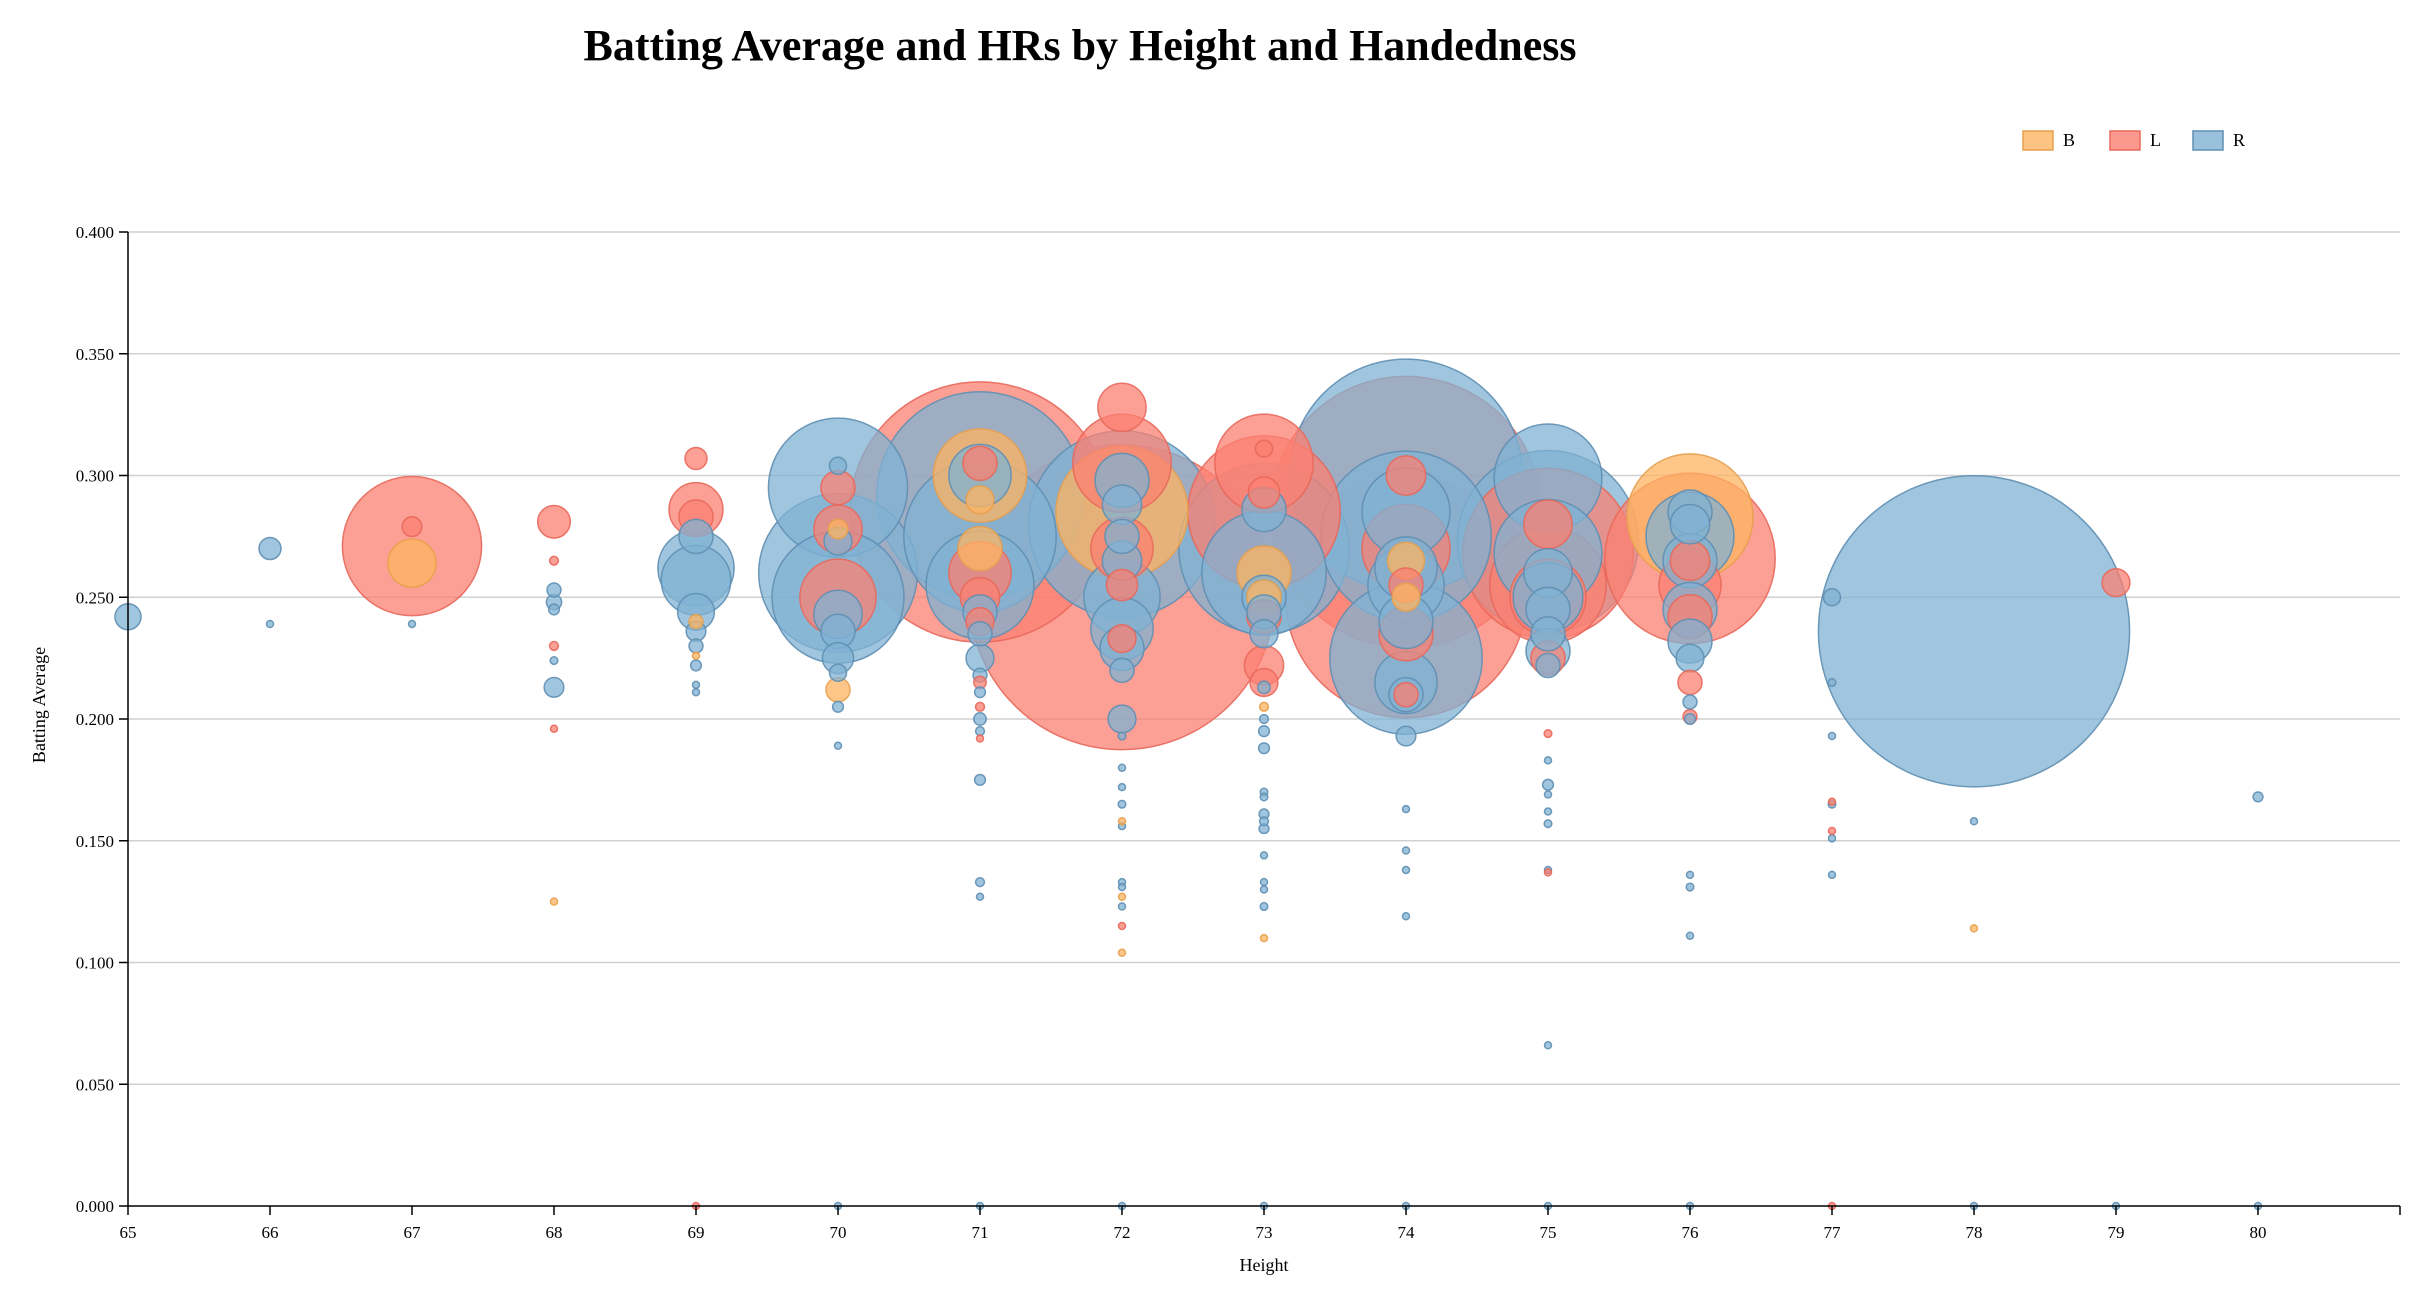  What do you see at coordinates (2125, 140) in the screenshot?
I see `legend-swatch-L` at bounding box center [2125, 140].